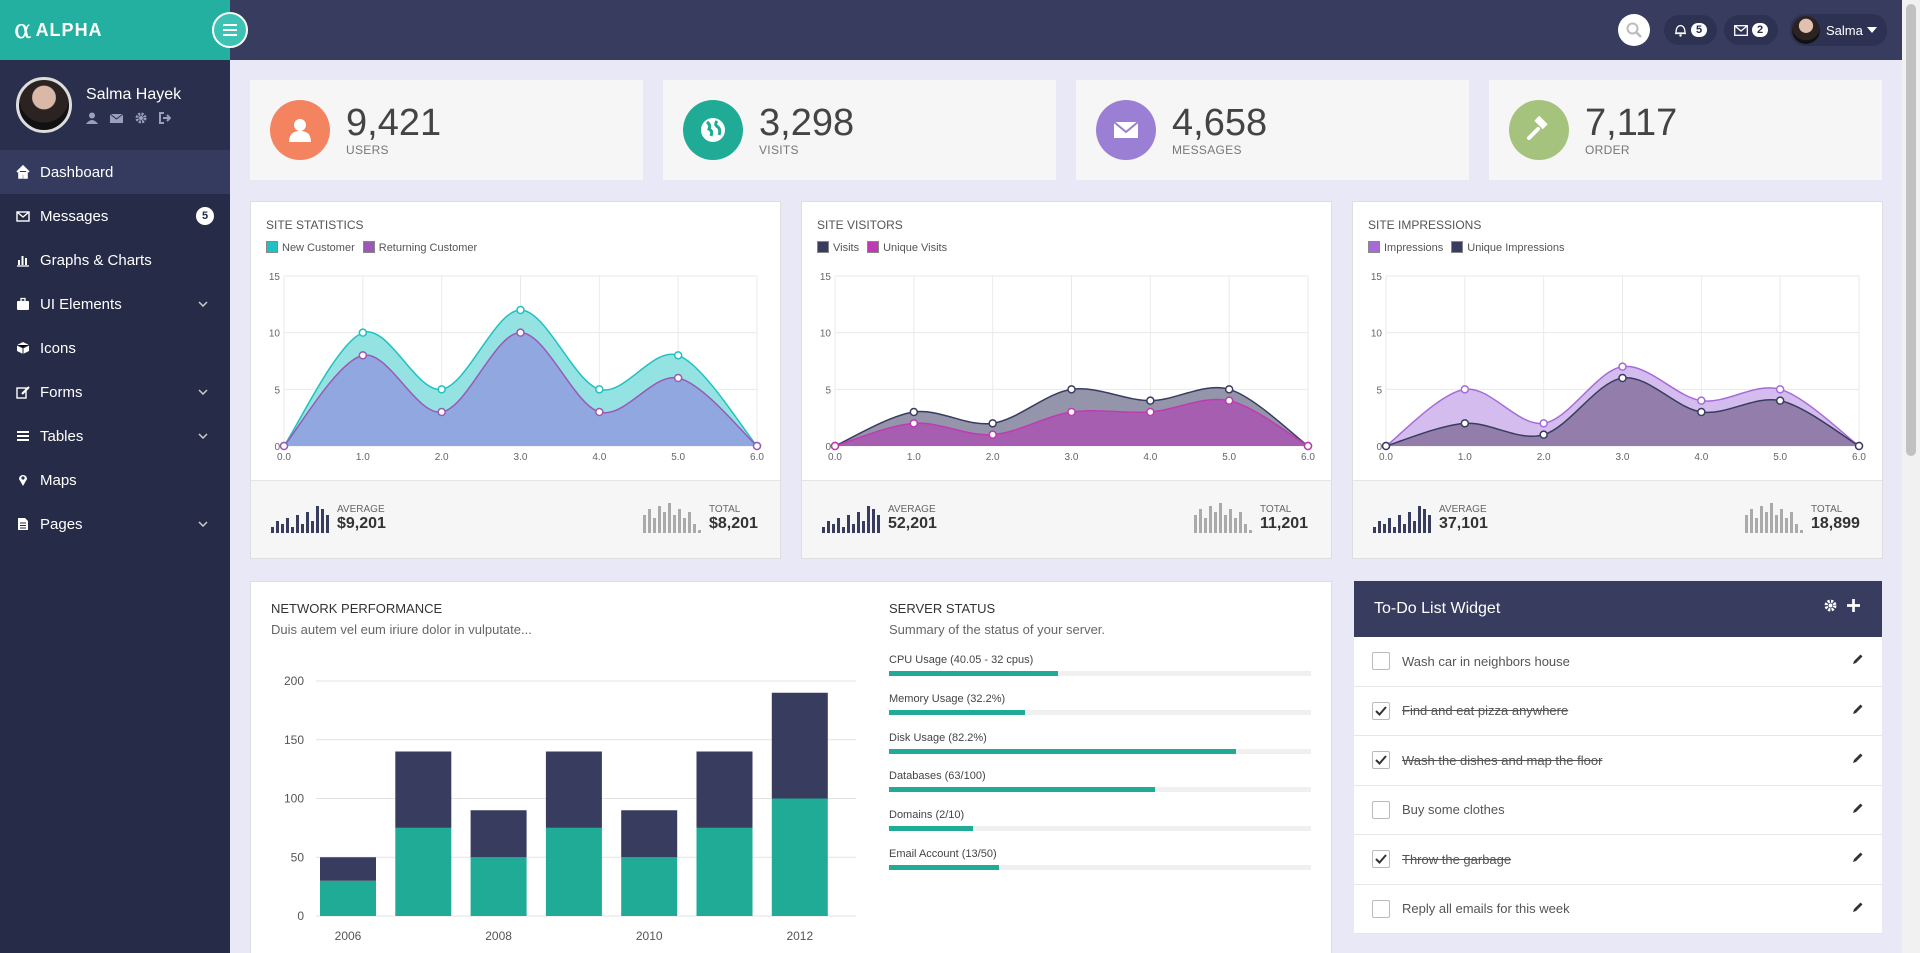 This screenshot has width=1920, height=953. I want to click on sidebar-item-ui-elements: UI Elements, so click(115, 304).